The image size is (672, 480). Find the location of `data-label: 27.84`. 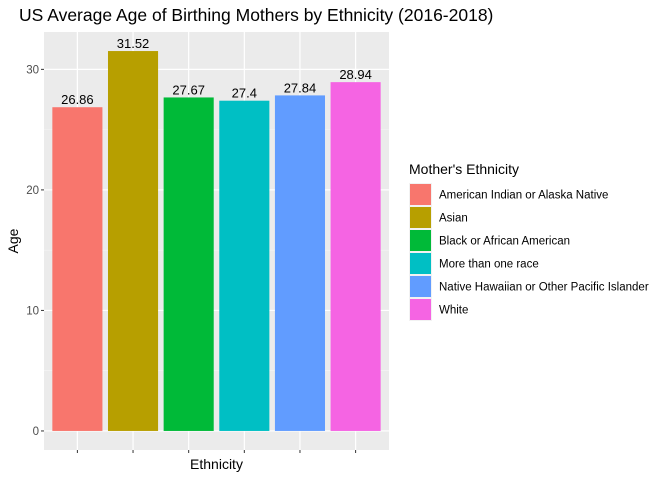

data-label: 27.84 is located at coordinates (300, 87).